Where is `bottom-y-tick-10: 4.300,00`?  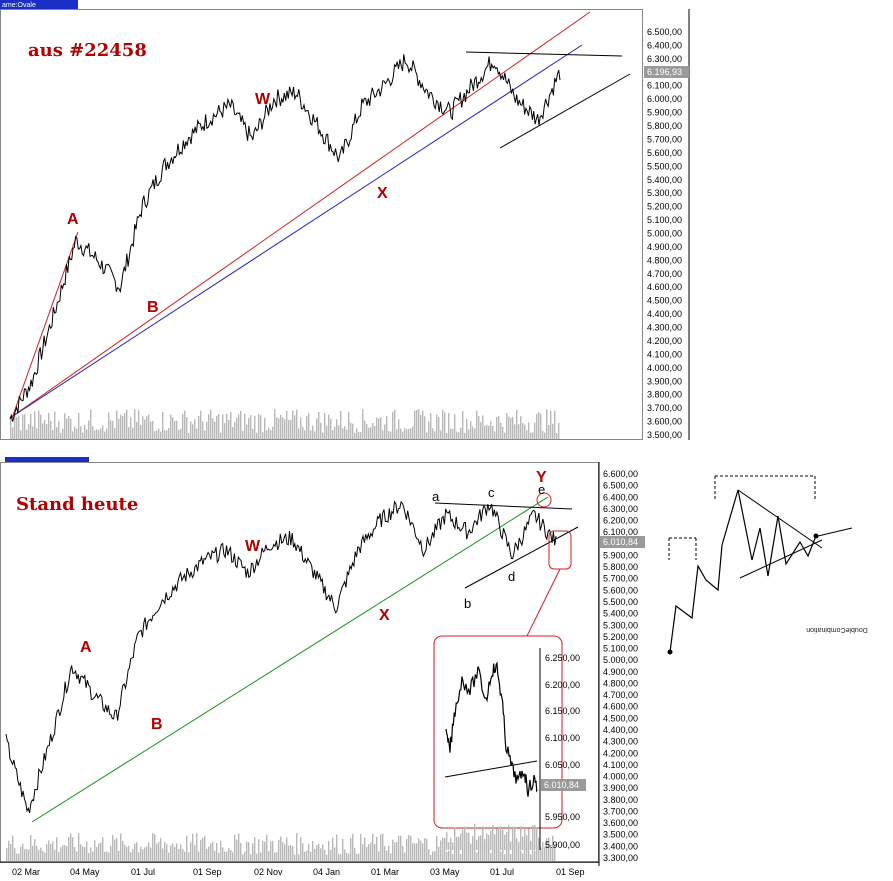
bottom-y-tick-10: 4.300,00 is located at coordinates (620, 742).